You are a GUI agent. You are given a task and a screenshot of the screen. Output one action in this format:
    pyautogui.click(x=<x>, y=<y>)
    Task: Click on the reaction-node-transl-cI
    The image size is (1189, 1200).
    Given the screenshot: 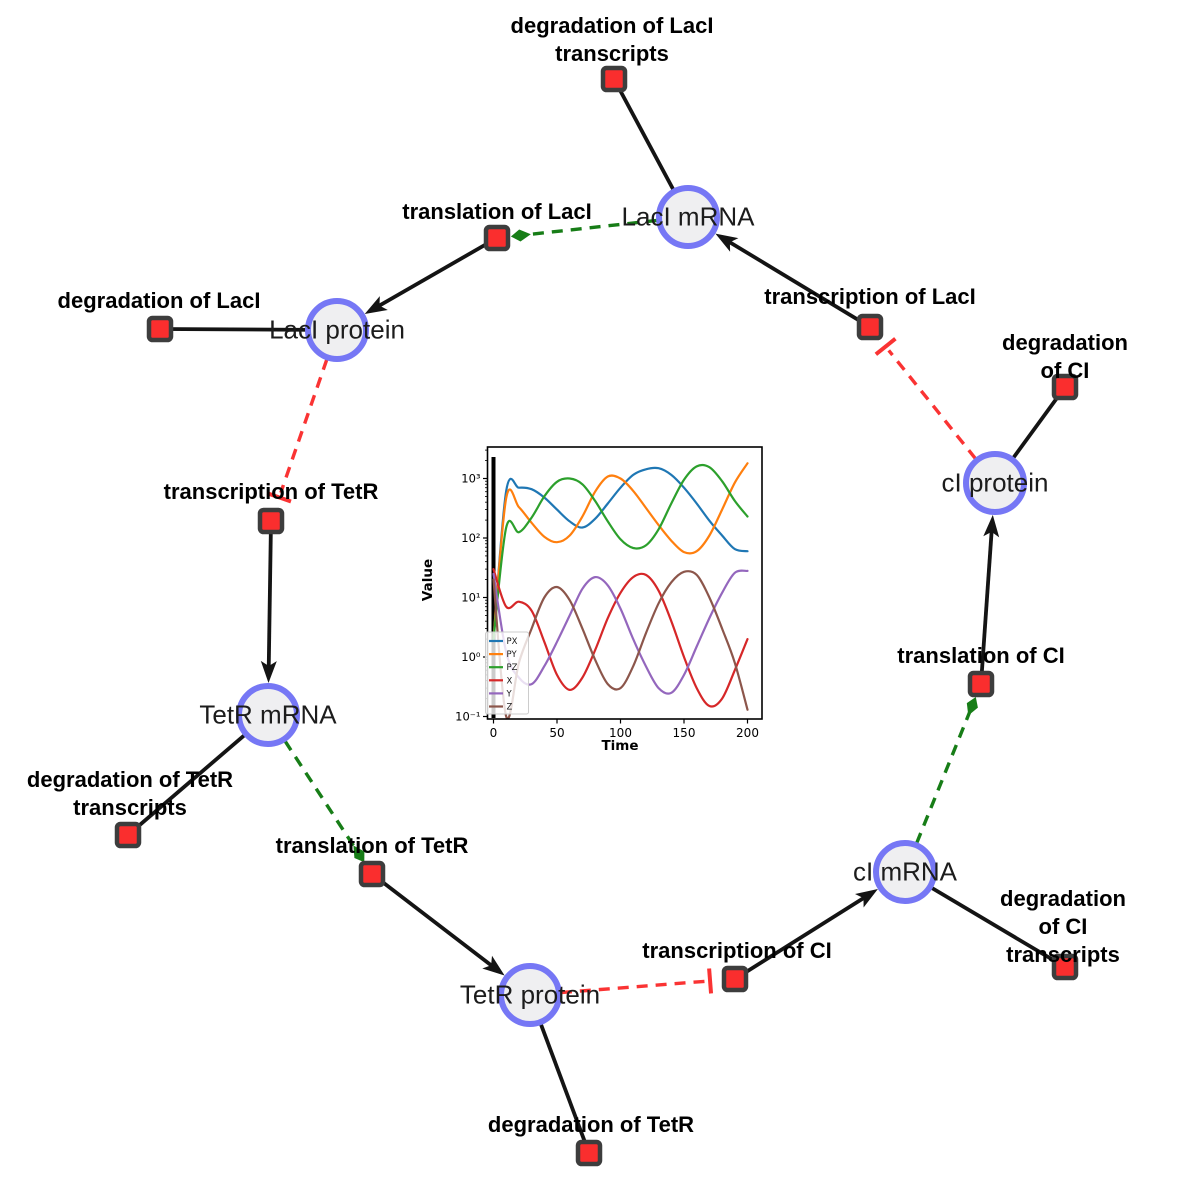 What is the action you would take?
    pyautogui.click(x=981, y=684)
    